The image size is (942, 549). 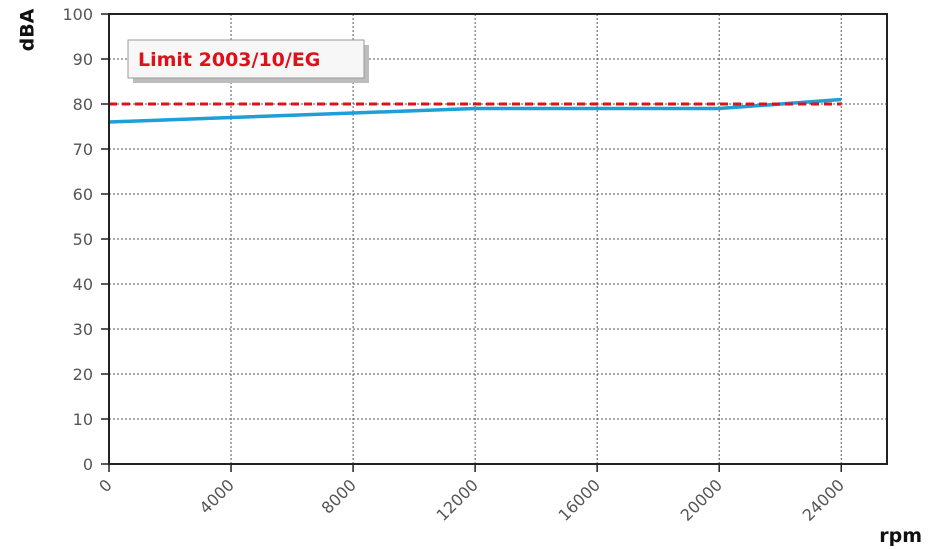 I want to click on x-tick-label-8000: 8000, so click(x=339, y=496).